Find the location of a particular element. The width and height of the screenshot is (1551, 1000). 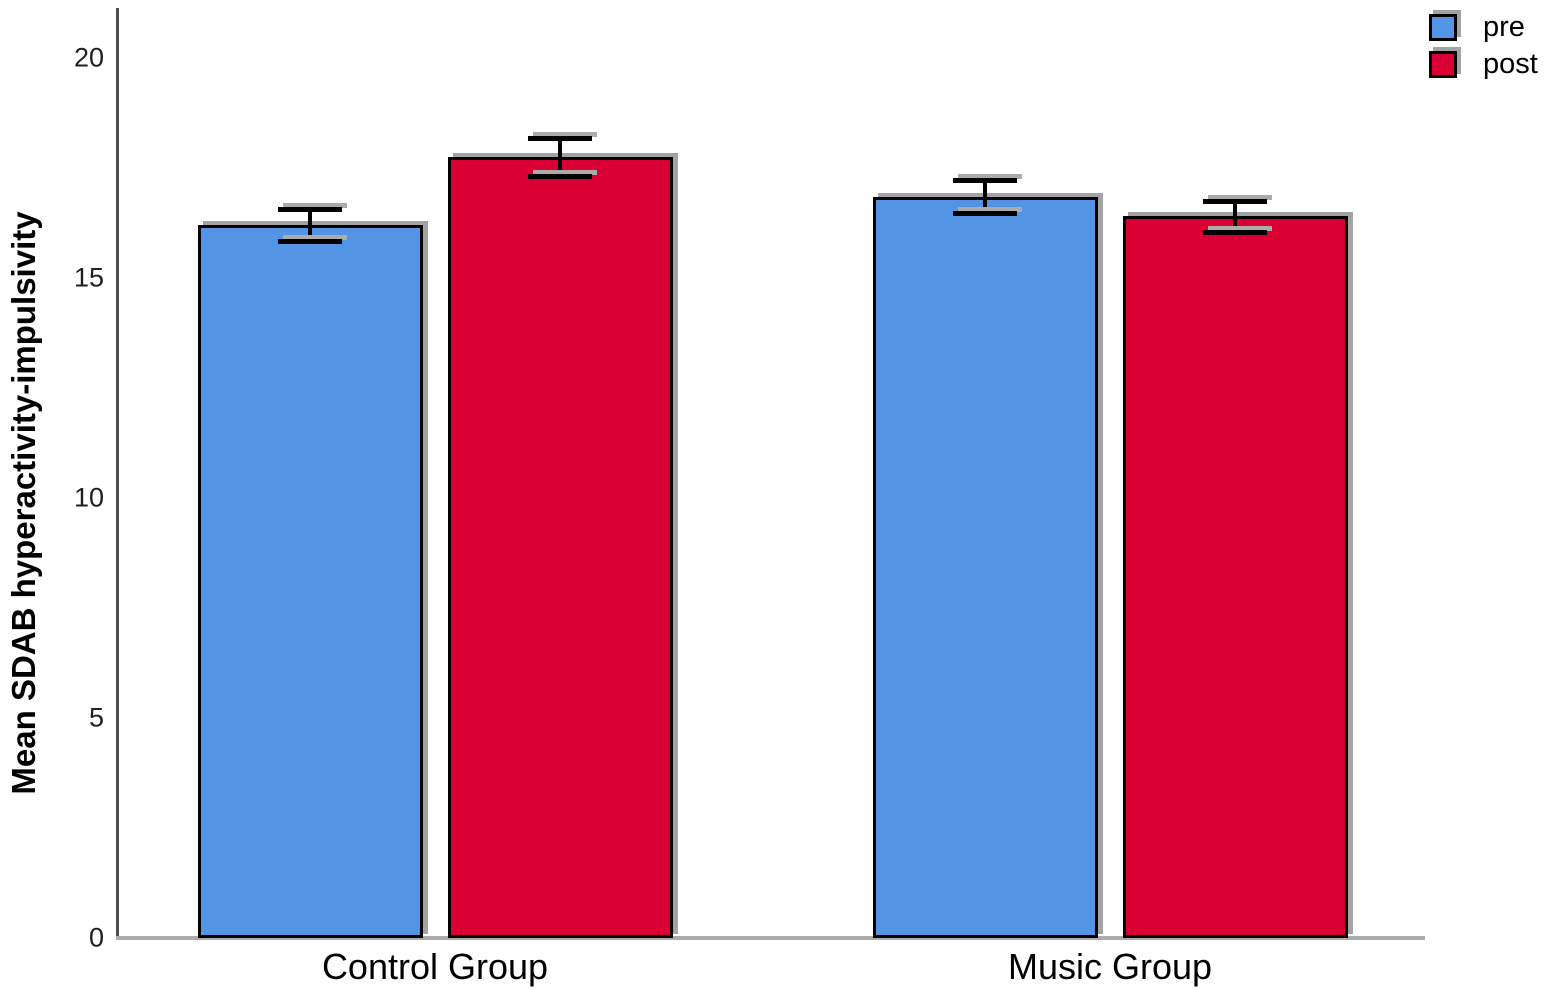

error-bar-music-group-post-line is located at coordinates (1235, 216).